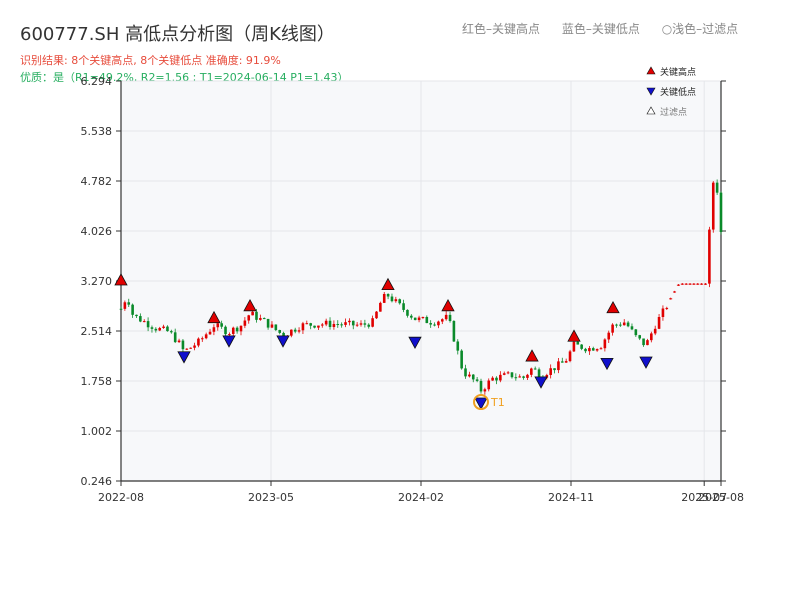 Image resolution: width=800 pixels, height=600 pixels. Describe the element at coordinates (121, 497) in the screenshot. I see `x-tick-label: 2022-08` at that location.